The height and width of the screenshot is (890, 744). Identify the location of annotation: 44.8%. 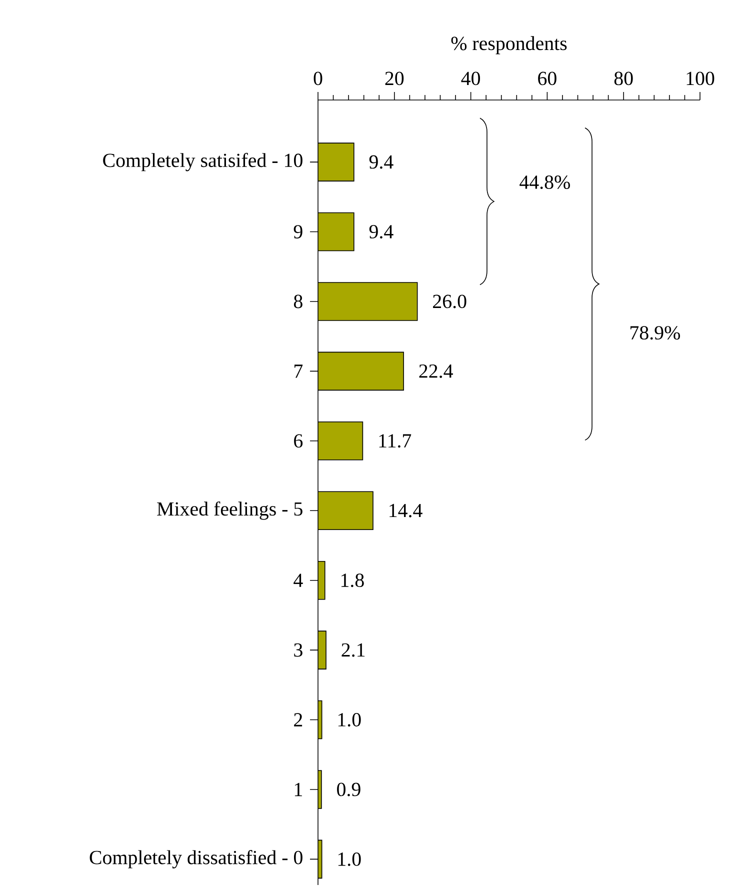
(545, 182).